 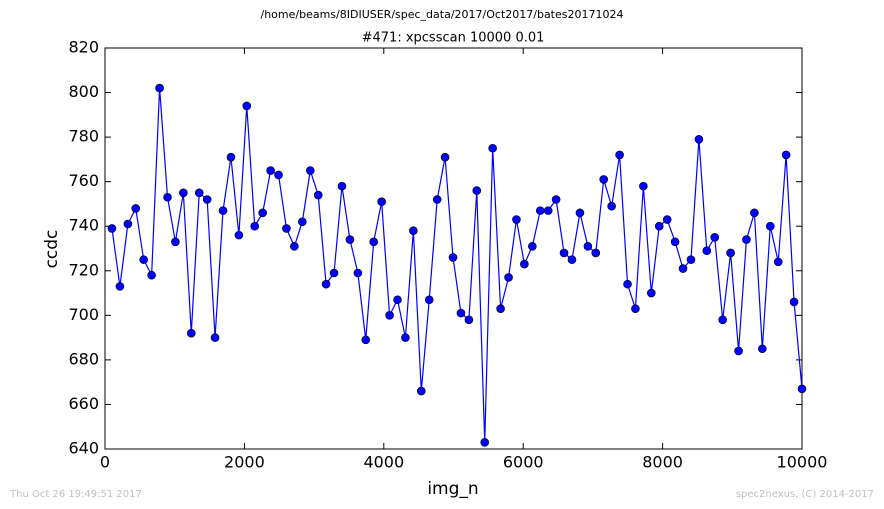 I want to click on x-tick-label: 6000, so click(x=523, y=462).